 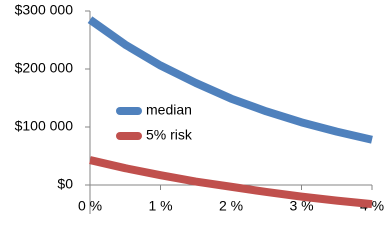 What do you see at coordinates (160, 206) in the screenshot?
I see `x-tick-label: 1 %` at bounding box center [160, 206].